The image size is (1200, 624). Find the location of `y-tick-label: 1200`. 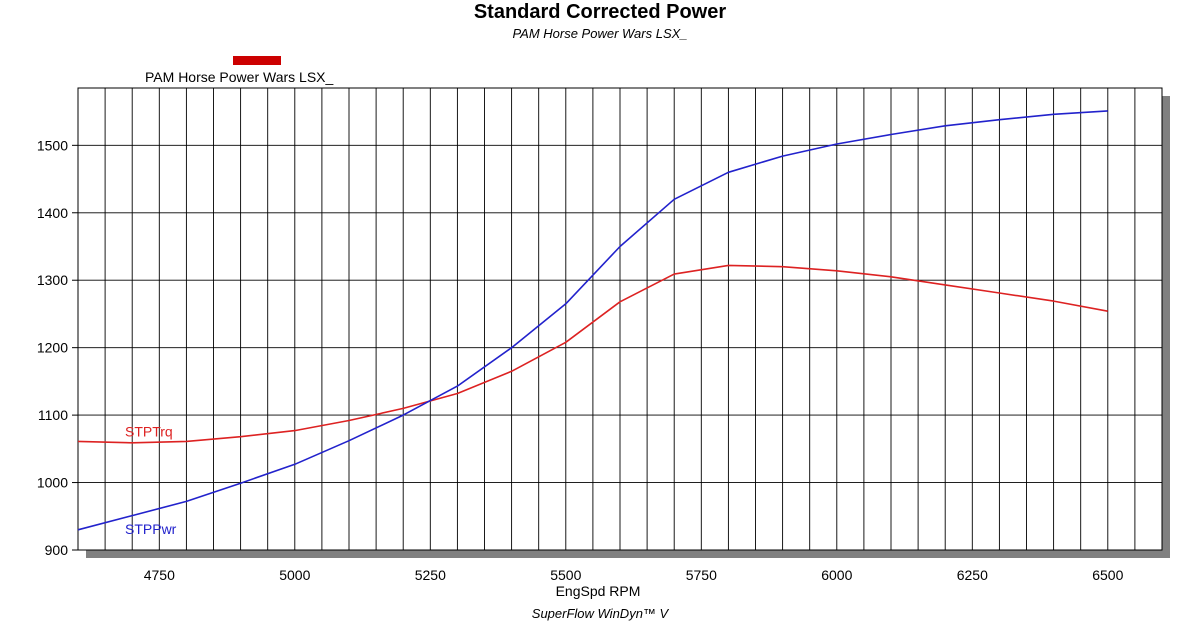

y-tick-label: 1200 is located at coordinates (52, 348).